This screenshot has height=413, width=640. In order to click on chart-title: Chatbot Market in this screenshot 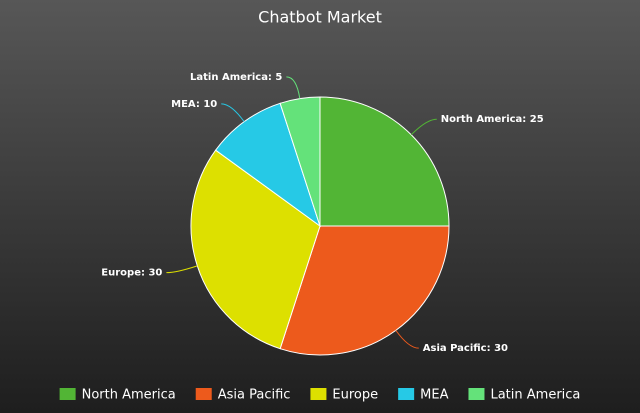, I will do `click(320, 17)`.